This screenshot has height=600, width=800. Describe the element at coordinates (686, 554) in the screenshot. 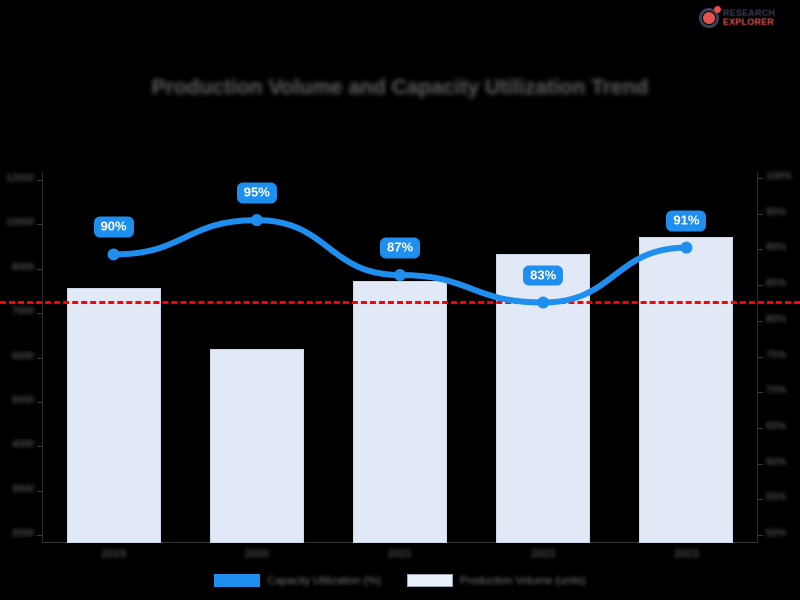

I see `x-axis-label-2023: 2023` at that location.